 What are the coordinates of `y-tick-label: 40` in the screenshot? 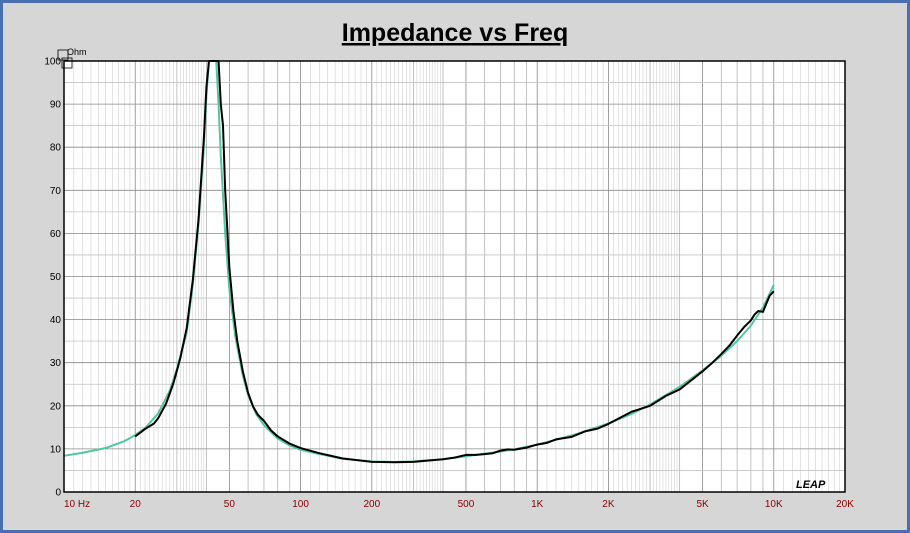 It's located at (56, 320).